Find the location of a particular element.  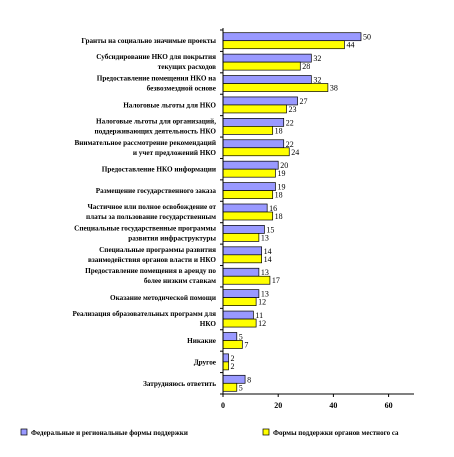

data-label: 7 is located at coordinates (246, 344).